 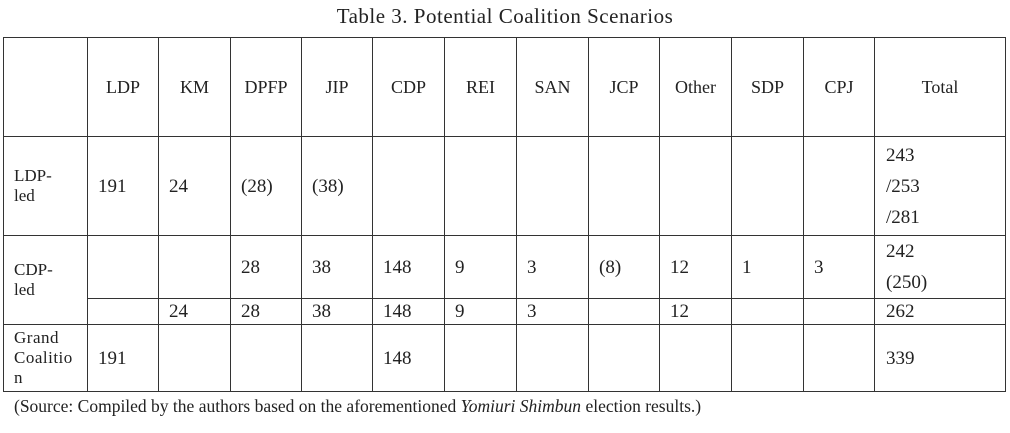 I want to click on header-cell: DPFP, so click(x=266, y=87).